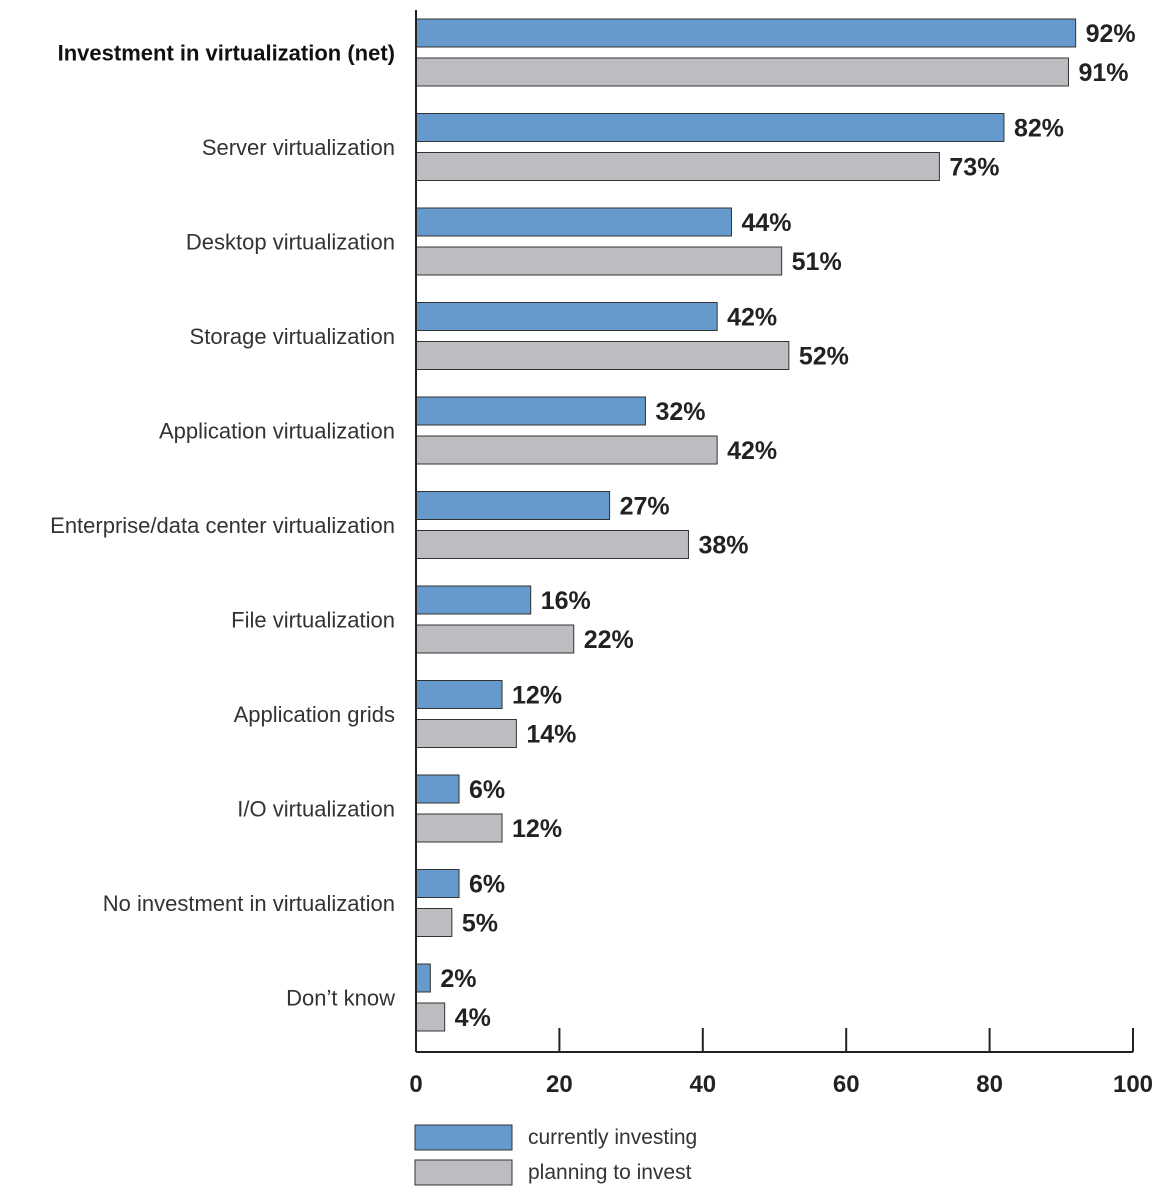 This screenshot has width=1173, height=1186. What do you see at coordinates (610, 1172) in the screenshot?
I see `legend-label-planning-to-invest: planning to invest` at bounding box center [610, 1172].